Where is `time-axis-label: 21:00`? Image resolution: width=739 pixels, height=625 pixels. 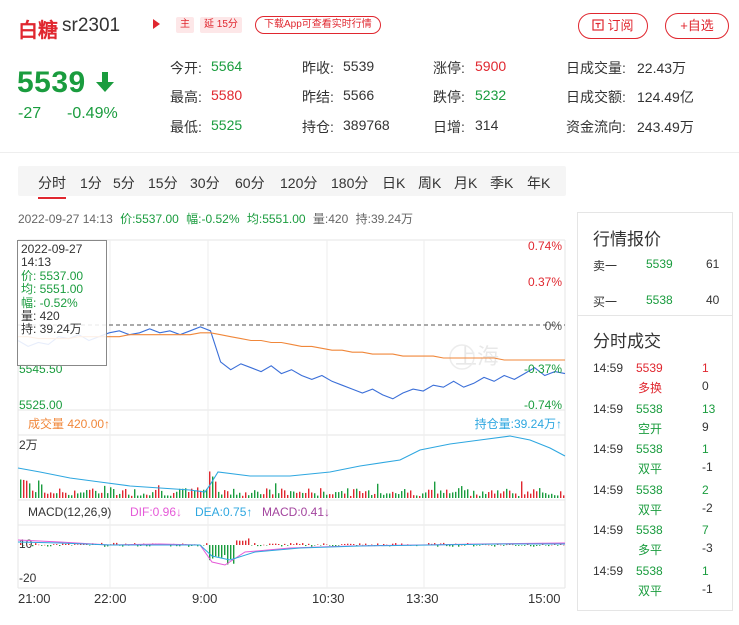
time-axis-label: 21:00 is located at coordinates (34, 598).